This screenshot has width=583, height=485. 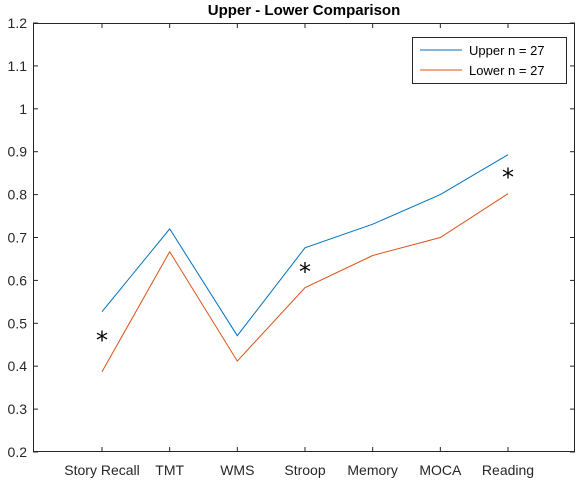 I want to click on y-tick-label-2: 0.4, so click(x=18, y=366).